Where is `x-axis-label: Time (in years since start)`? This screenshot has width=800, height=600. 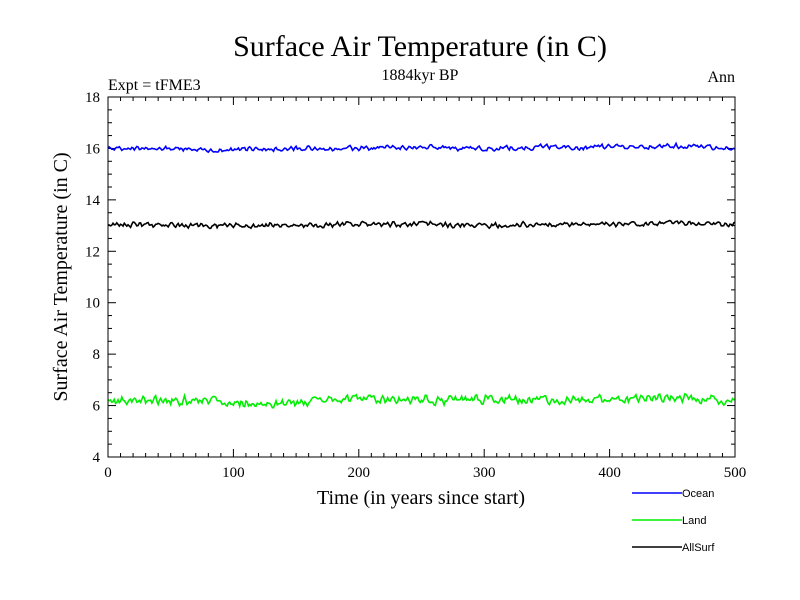 x-axis-label: Time (in years since start) is located at coordinates (421, 498).